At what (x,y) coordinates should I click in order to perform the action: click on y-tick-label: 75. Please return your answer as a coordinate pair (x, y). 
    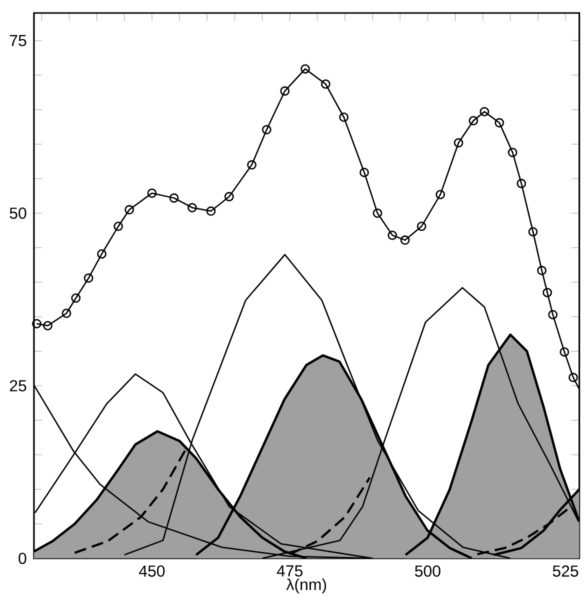
    Looking at the image, I should click on (18, 40).